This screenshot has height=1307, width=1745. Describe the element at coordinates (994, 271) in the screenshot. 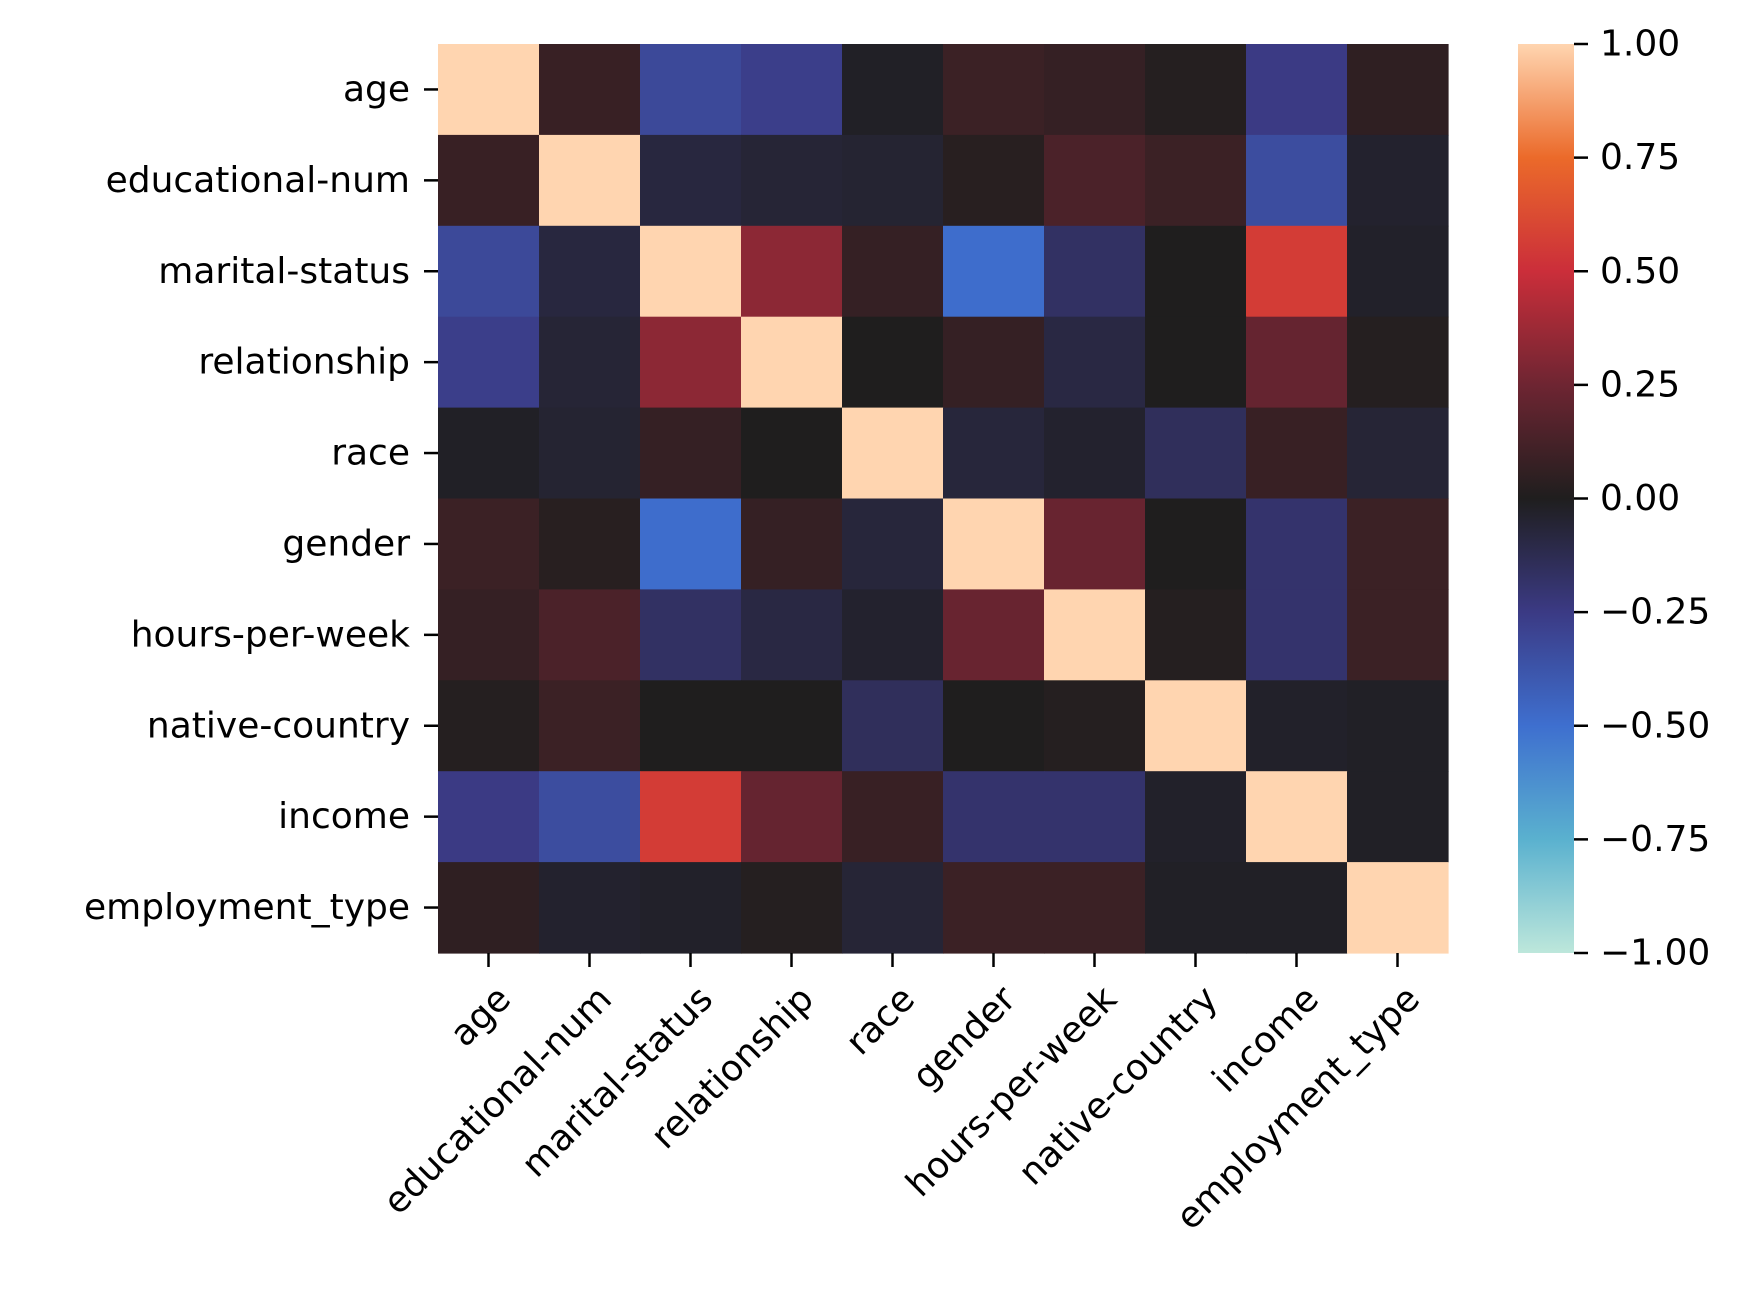

I see `heatmap-cell-2-5: marital-status / gender: -0.49` at that location.